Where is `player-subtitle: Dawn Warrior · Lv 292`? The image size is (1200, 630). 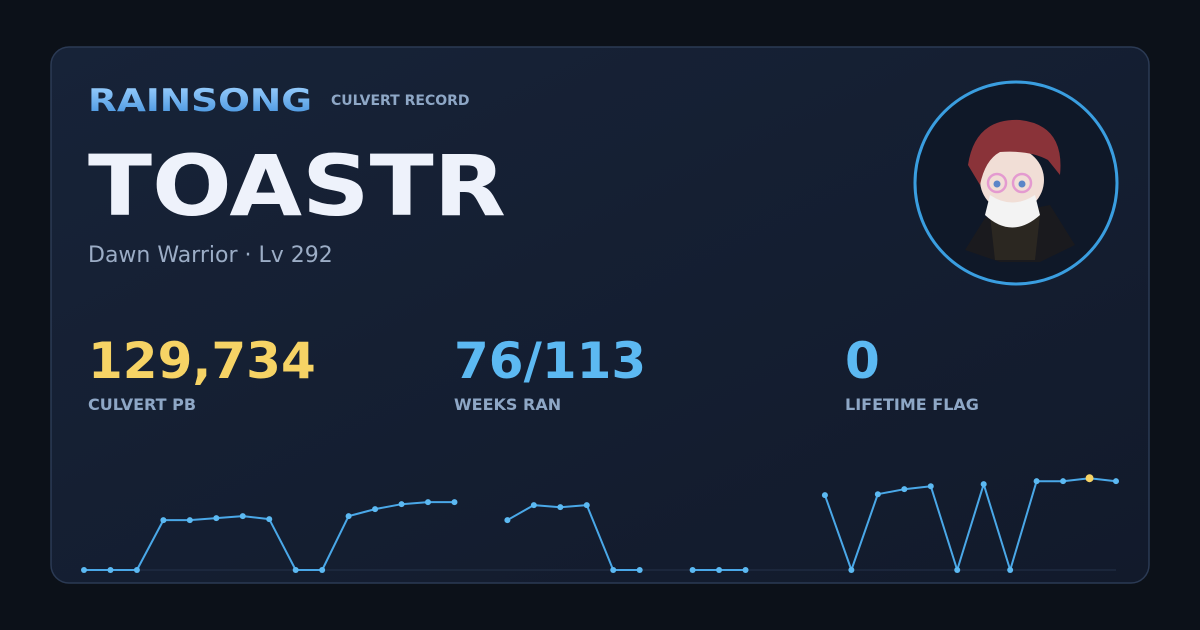
player-subtitle: Dawn Warrior · Lv 292 is located at coordinates (210, 255).